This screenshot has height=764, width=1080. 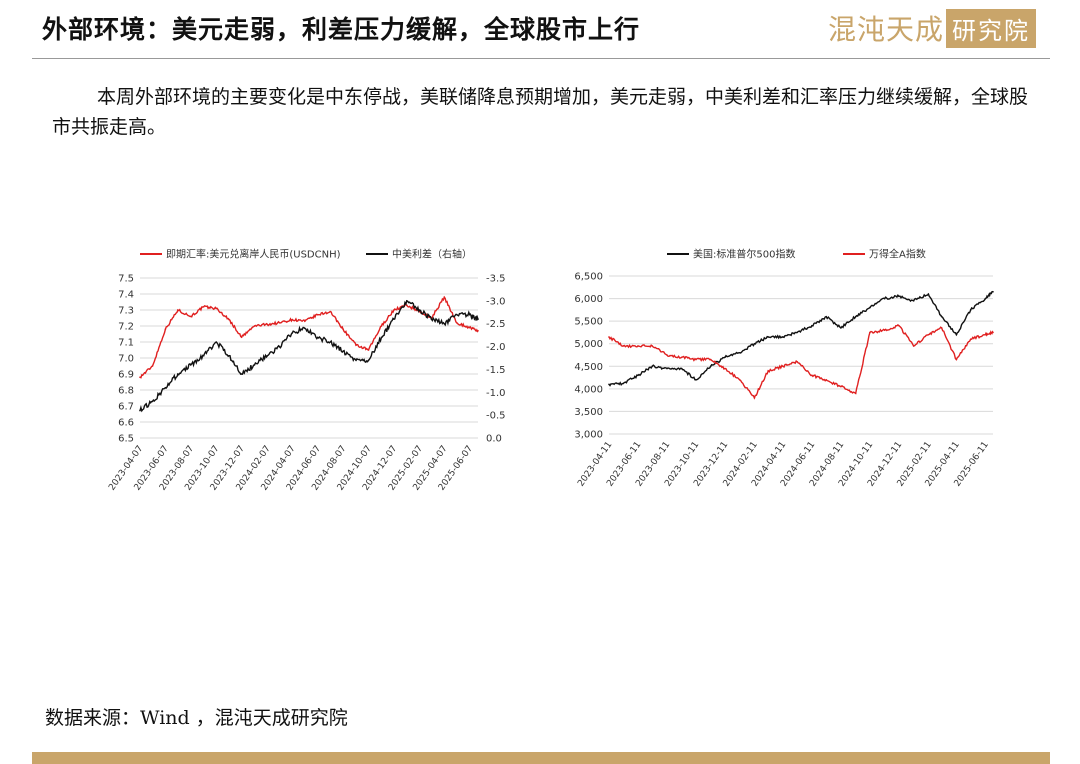 I want to click on y-right-tick-label: -3.5, so click(x=496, y=279).